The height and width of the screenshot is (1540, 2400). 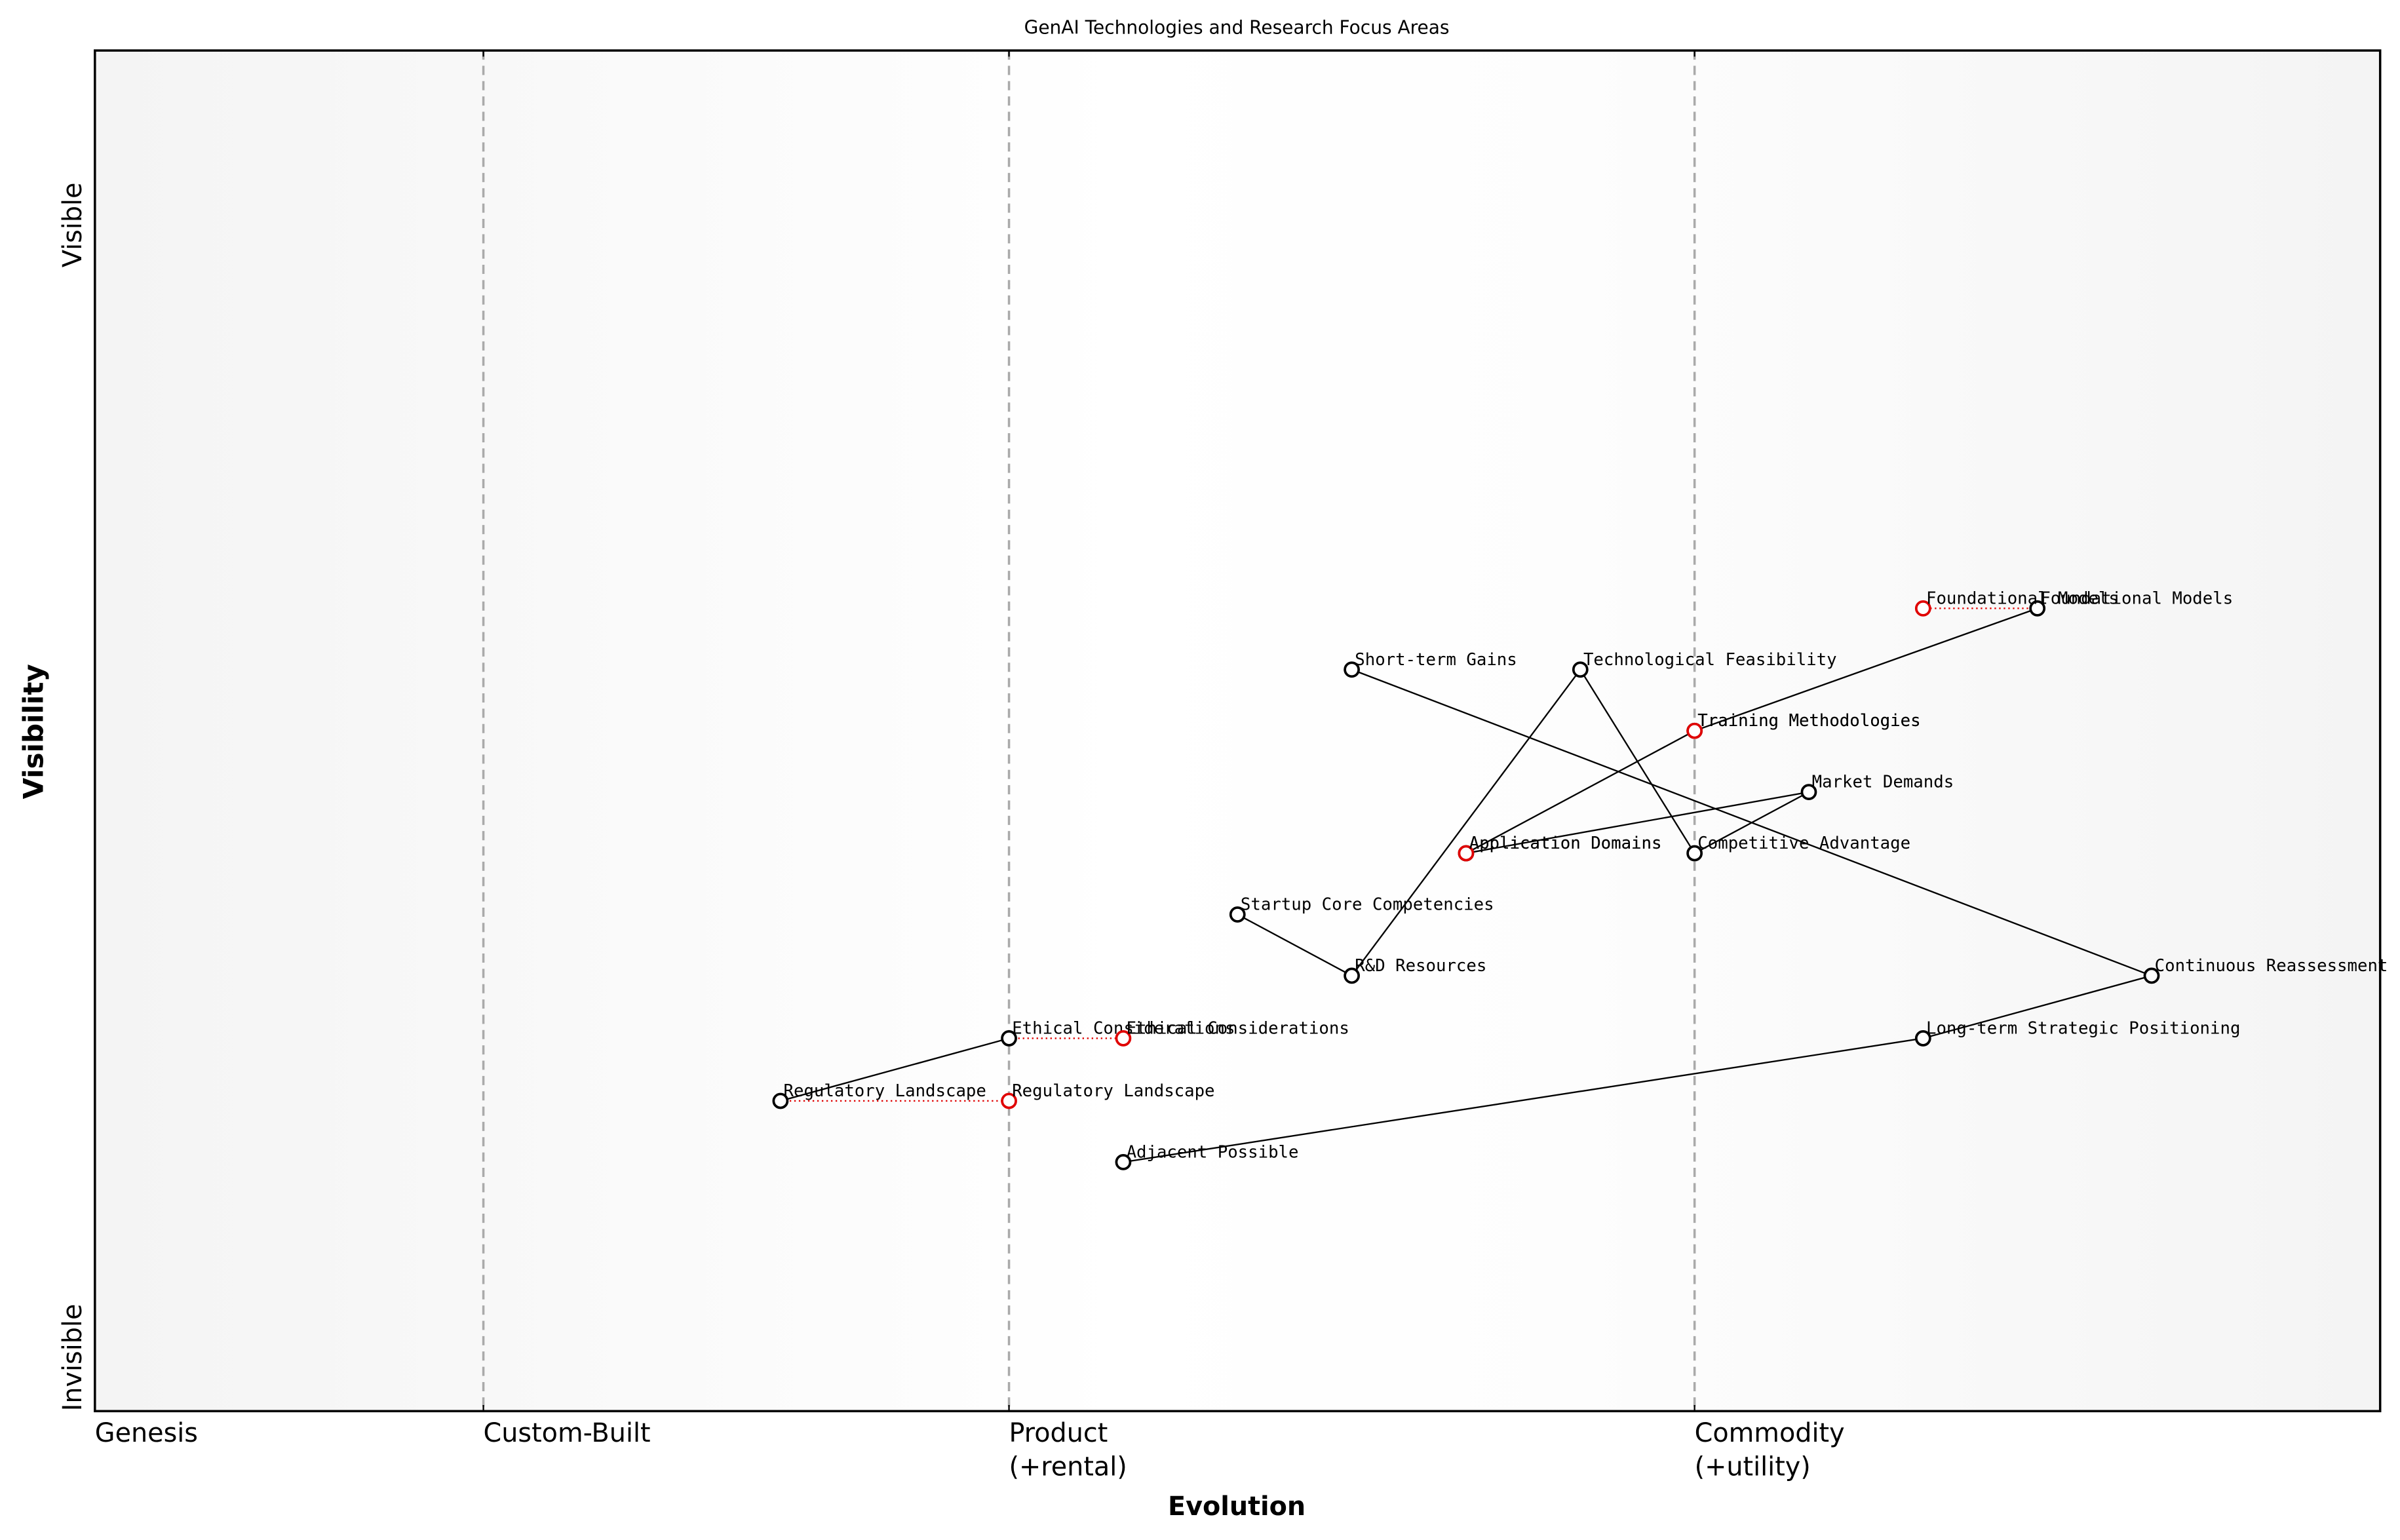 What do you see at coordinates (2136, 598) in the screenshot?
I see `component-label: Foundational Models` at bounding box center [2136, 598].